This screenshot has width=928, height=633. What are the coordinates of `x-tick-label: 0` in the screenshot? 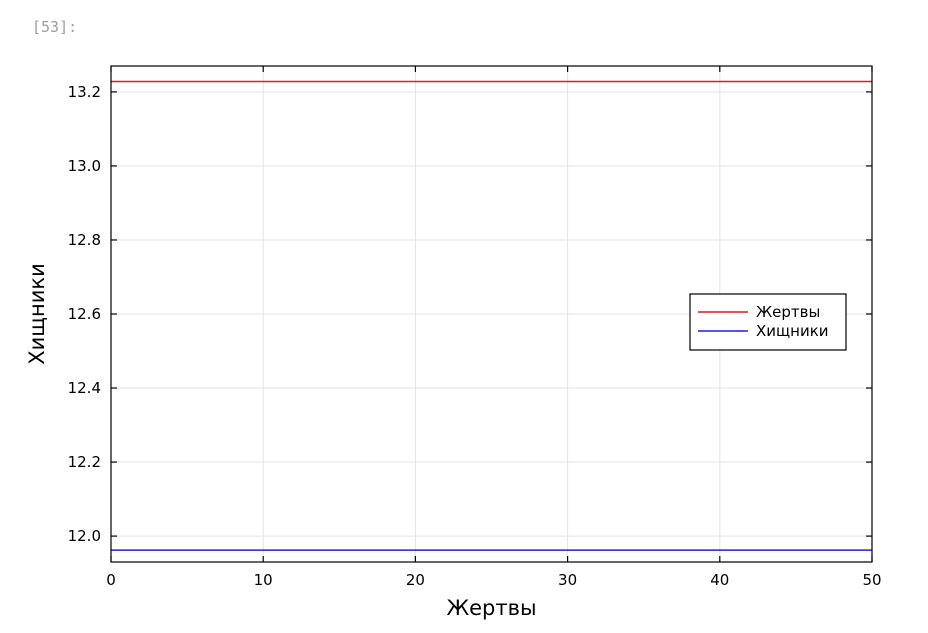 It's located at (111, 580).